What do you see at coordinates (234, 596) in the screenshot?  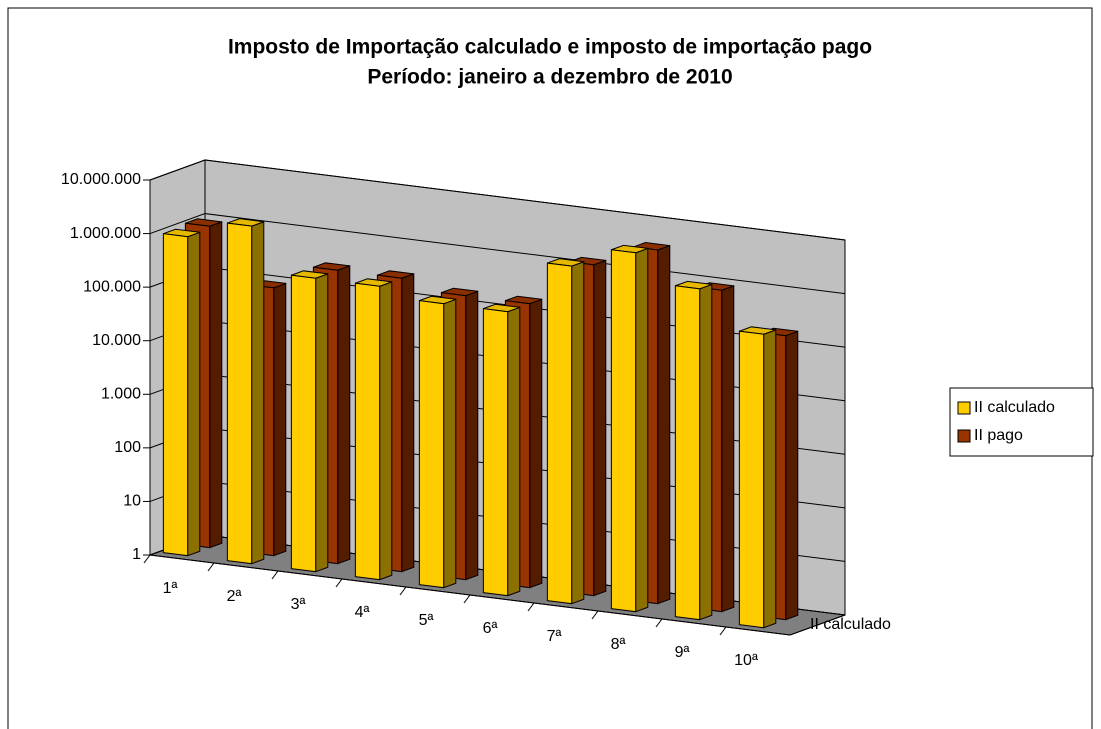 I see `x-tick-label: 2ª` at bounding box center [234, 596].